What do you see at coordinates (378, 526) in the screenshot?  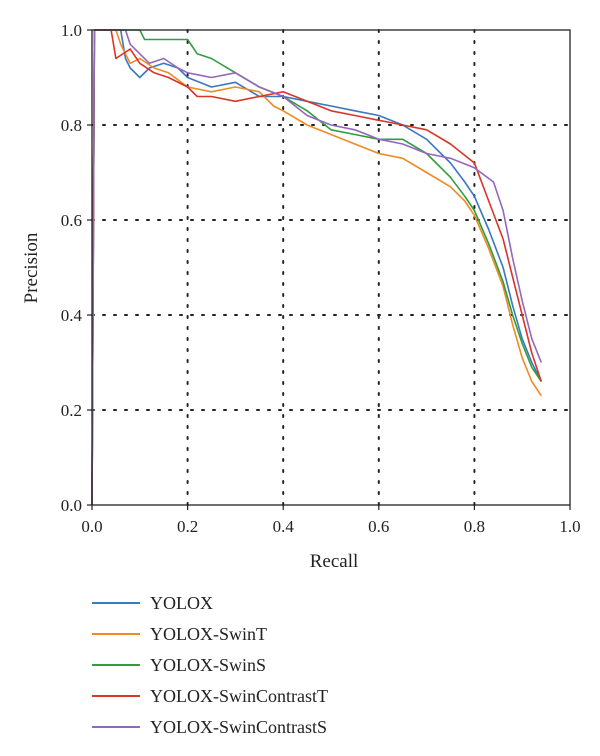 I see `x-tick-label: 0.6` at bounding box center [378, 526].